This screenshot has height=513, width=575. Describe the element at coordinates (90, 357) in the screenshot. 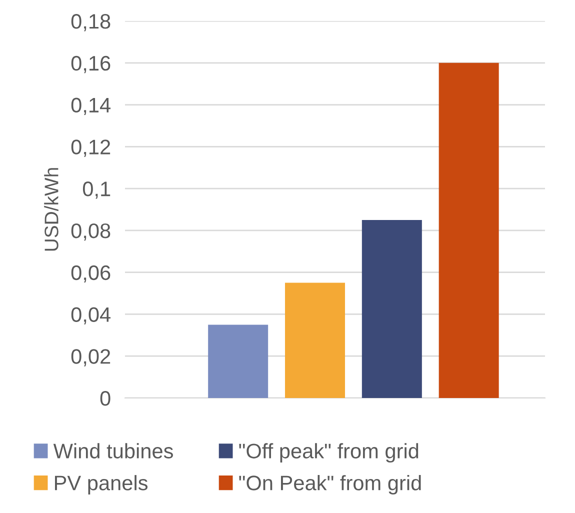

I see `y-tick-label: 0,02` at that location.